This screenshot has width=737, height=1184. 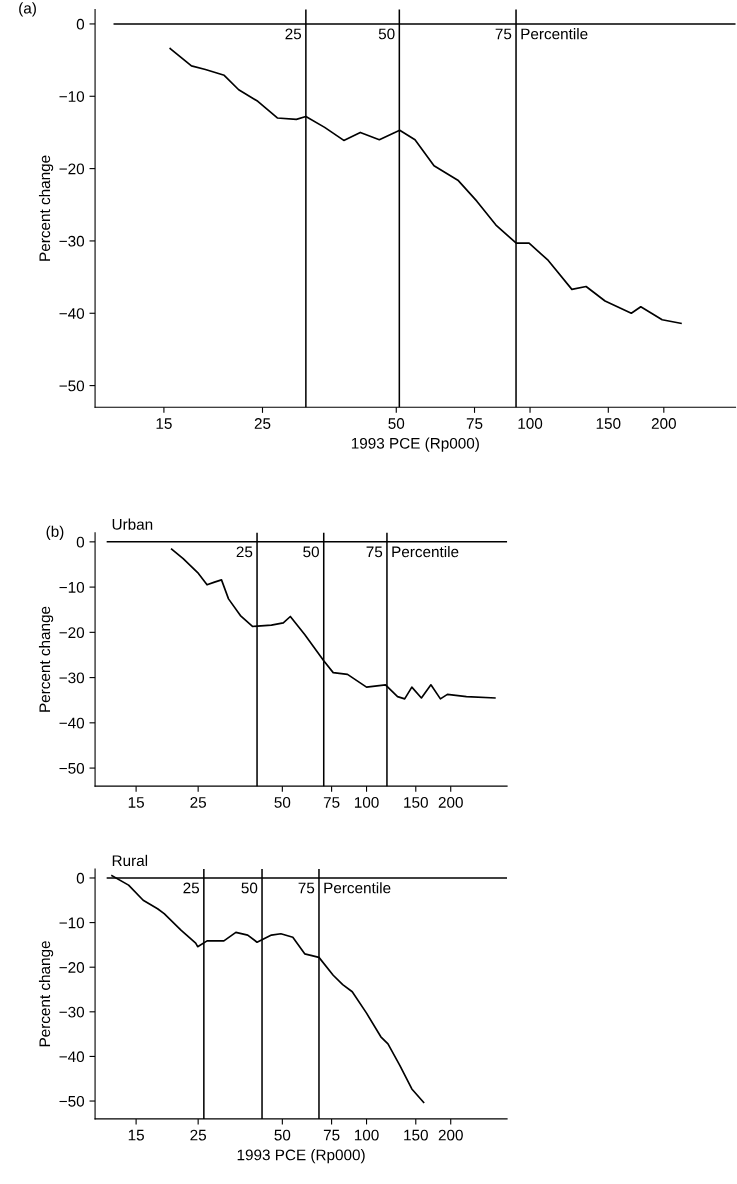 I want to click on chart-subtitle: Rural, so click(x=130, y=860).